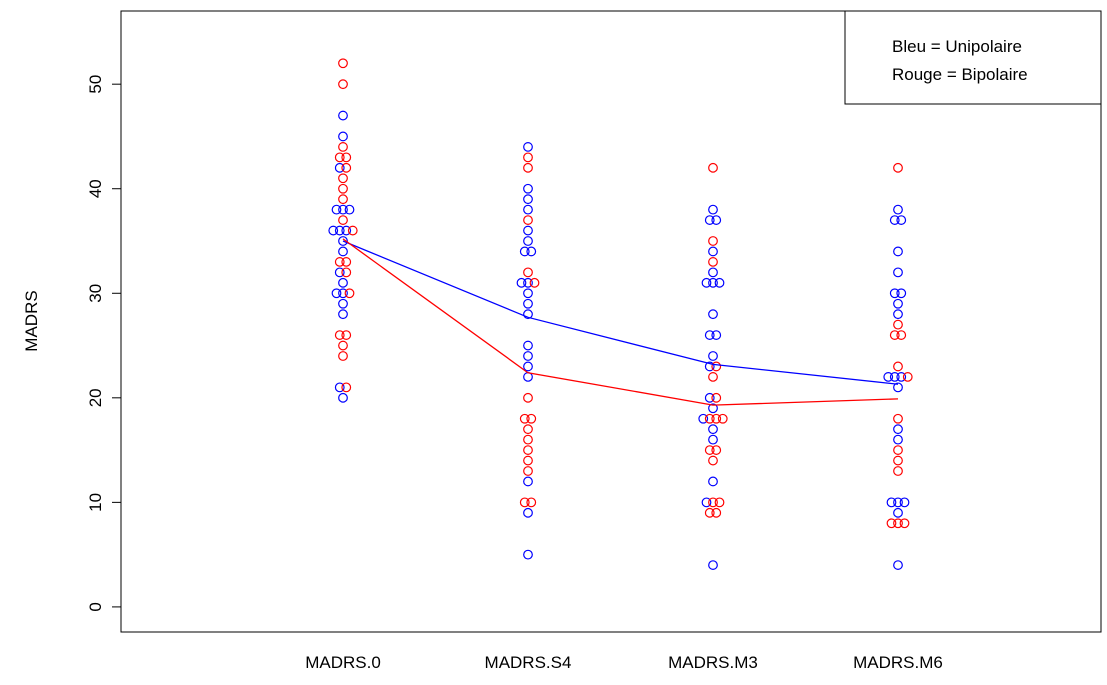  Describe the element at coordinates (95, 502) in the screenshot. I see `y-tick-label: 10` at that location.